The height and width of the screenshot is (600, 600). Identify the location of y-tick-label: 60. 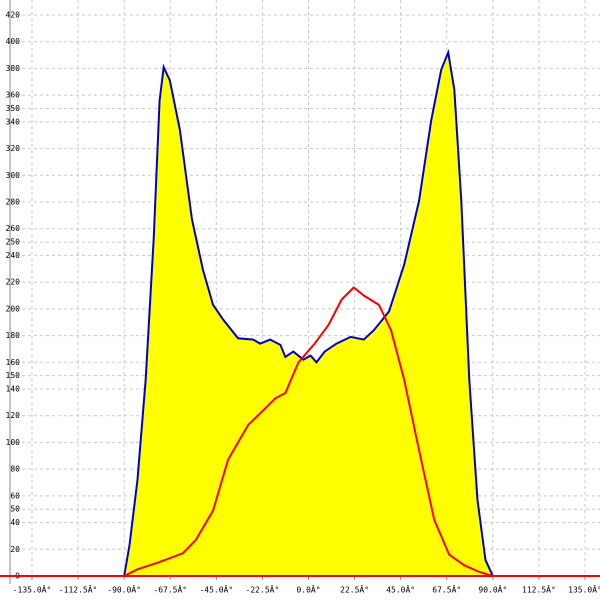
(15, 495).